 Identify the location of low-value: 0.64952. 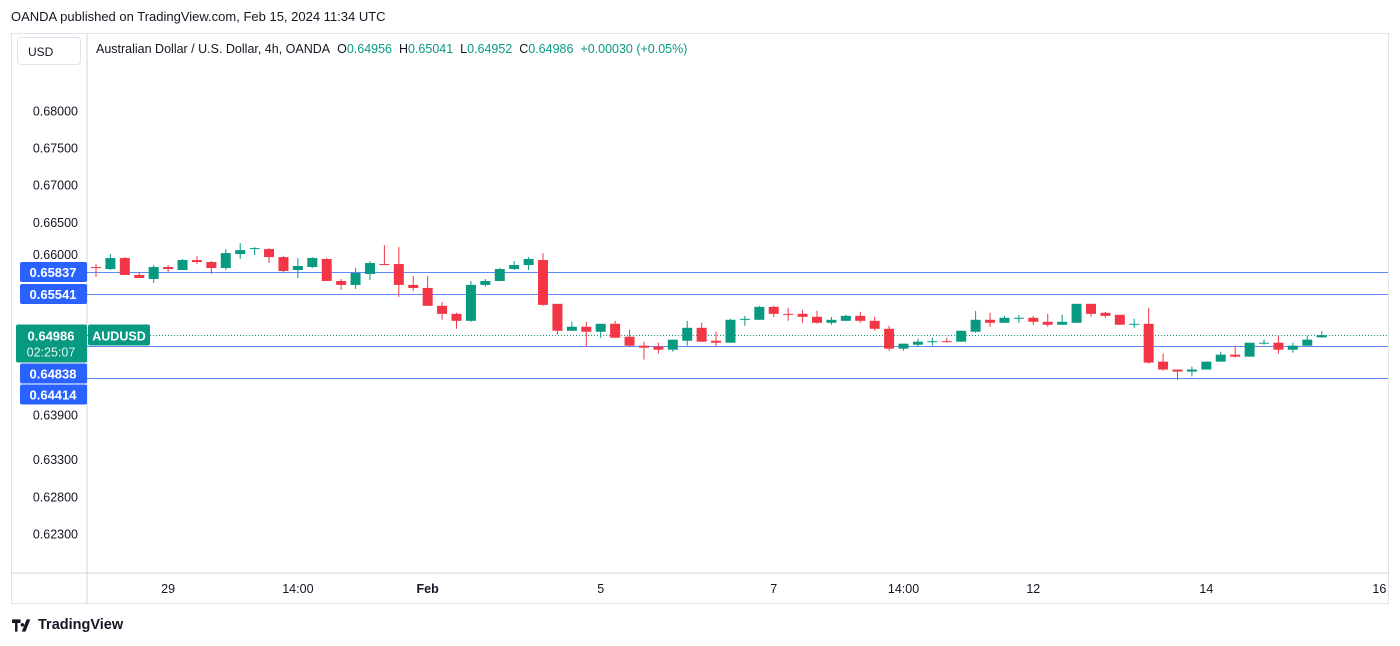
(490, 49).